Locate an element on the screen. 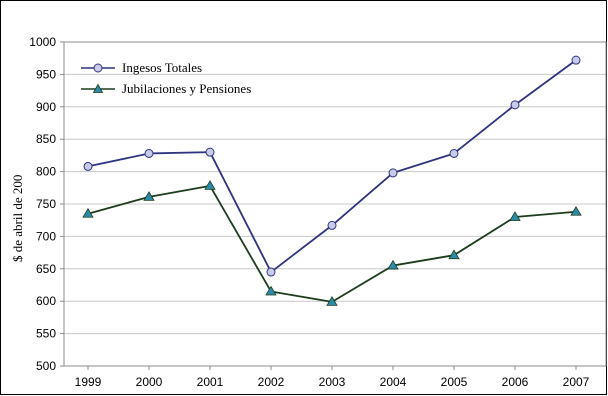 The width and height of the screenshot is (608, 396). x-tick-label: 2004 is located at coordinates (393, 382).